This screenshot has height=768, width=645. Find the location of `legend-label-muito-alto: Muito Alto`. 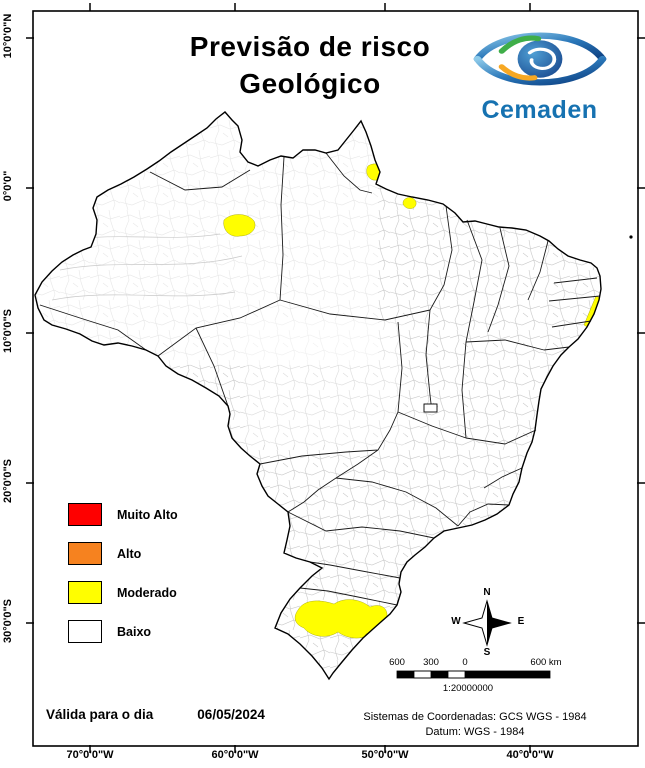

legend-label-muito-alto: Muito Alto is located at coordinates (147, 514).